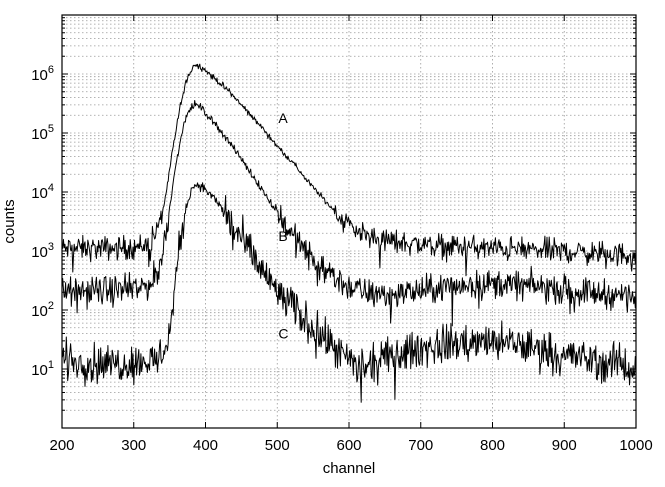  I want to click on y-tick-label: 10², so click(42, 310).